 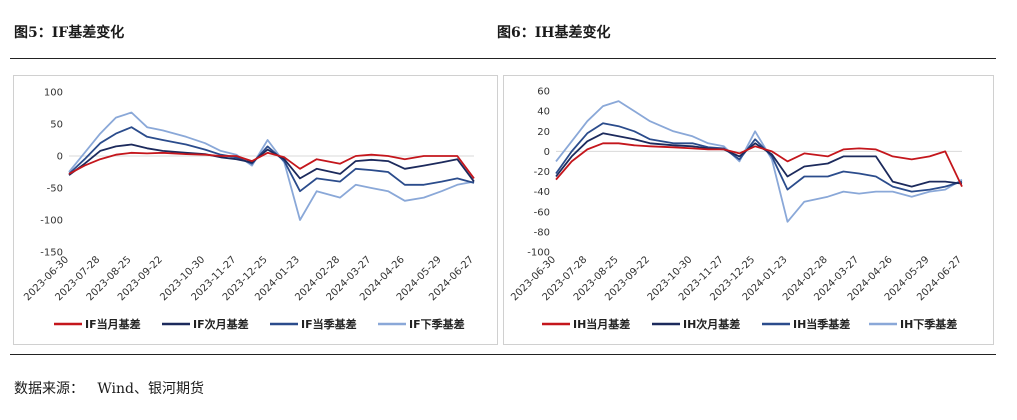 I want to click on legend-label: IF当月基差, so click(x=113, y=324).